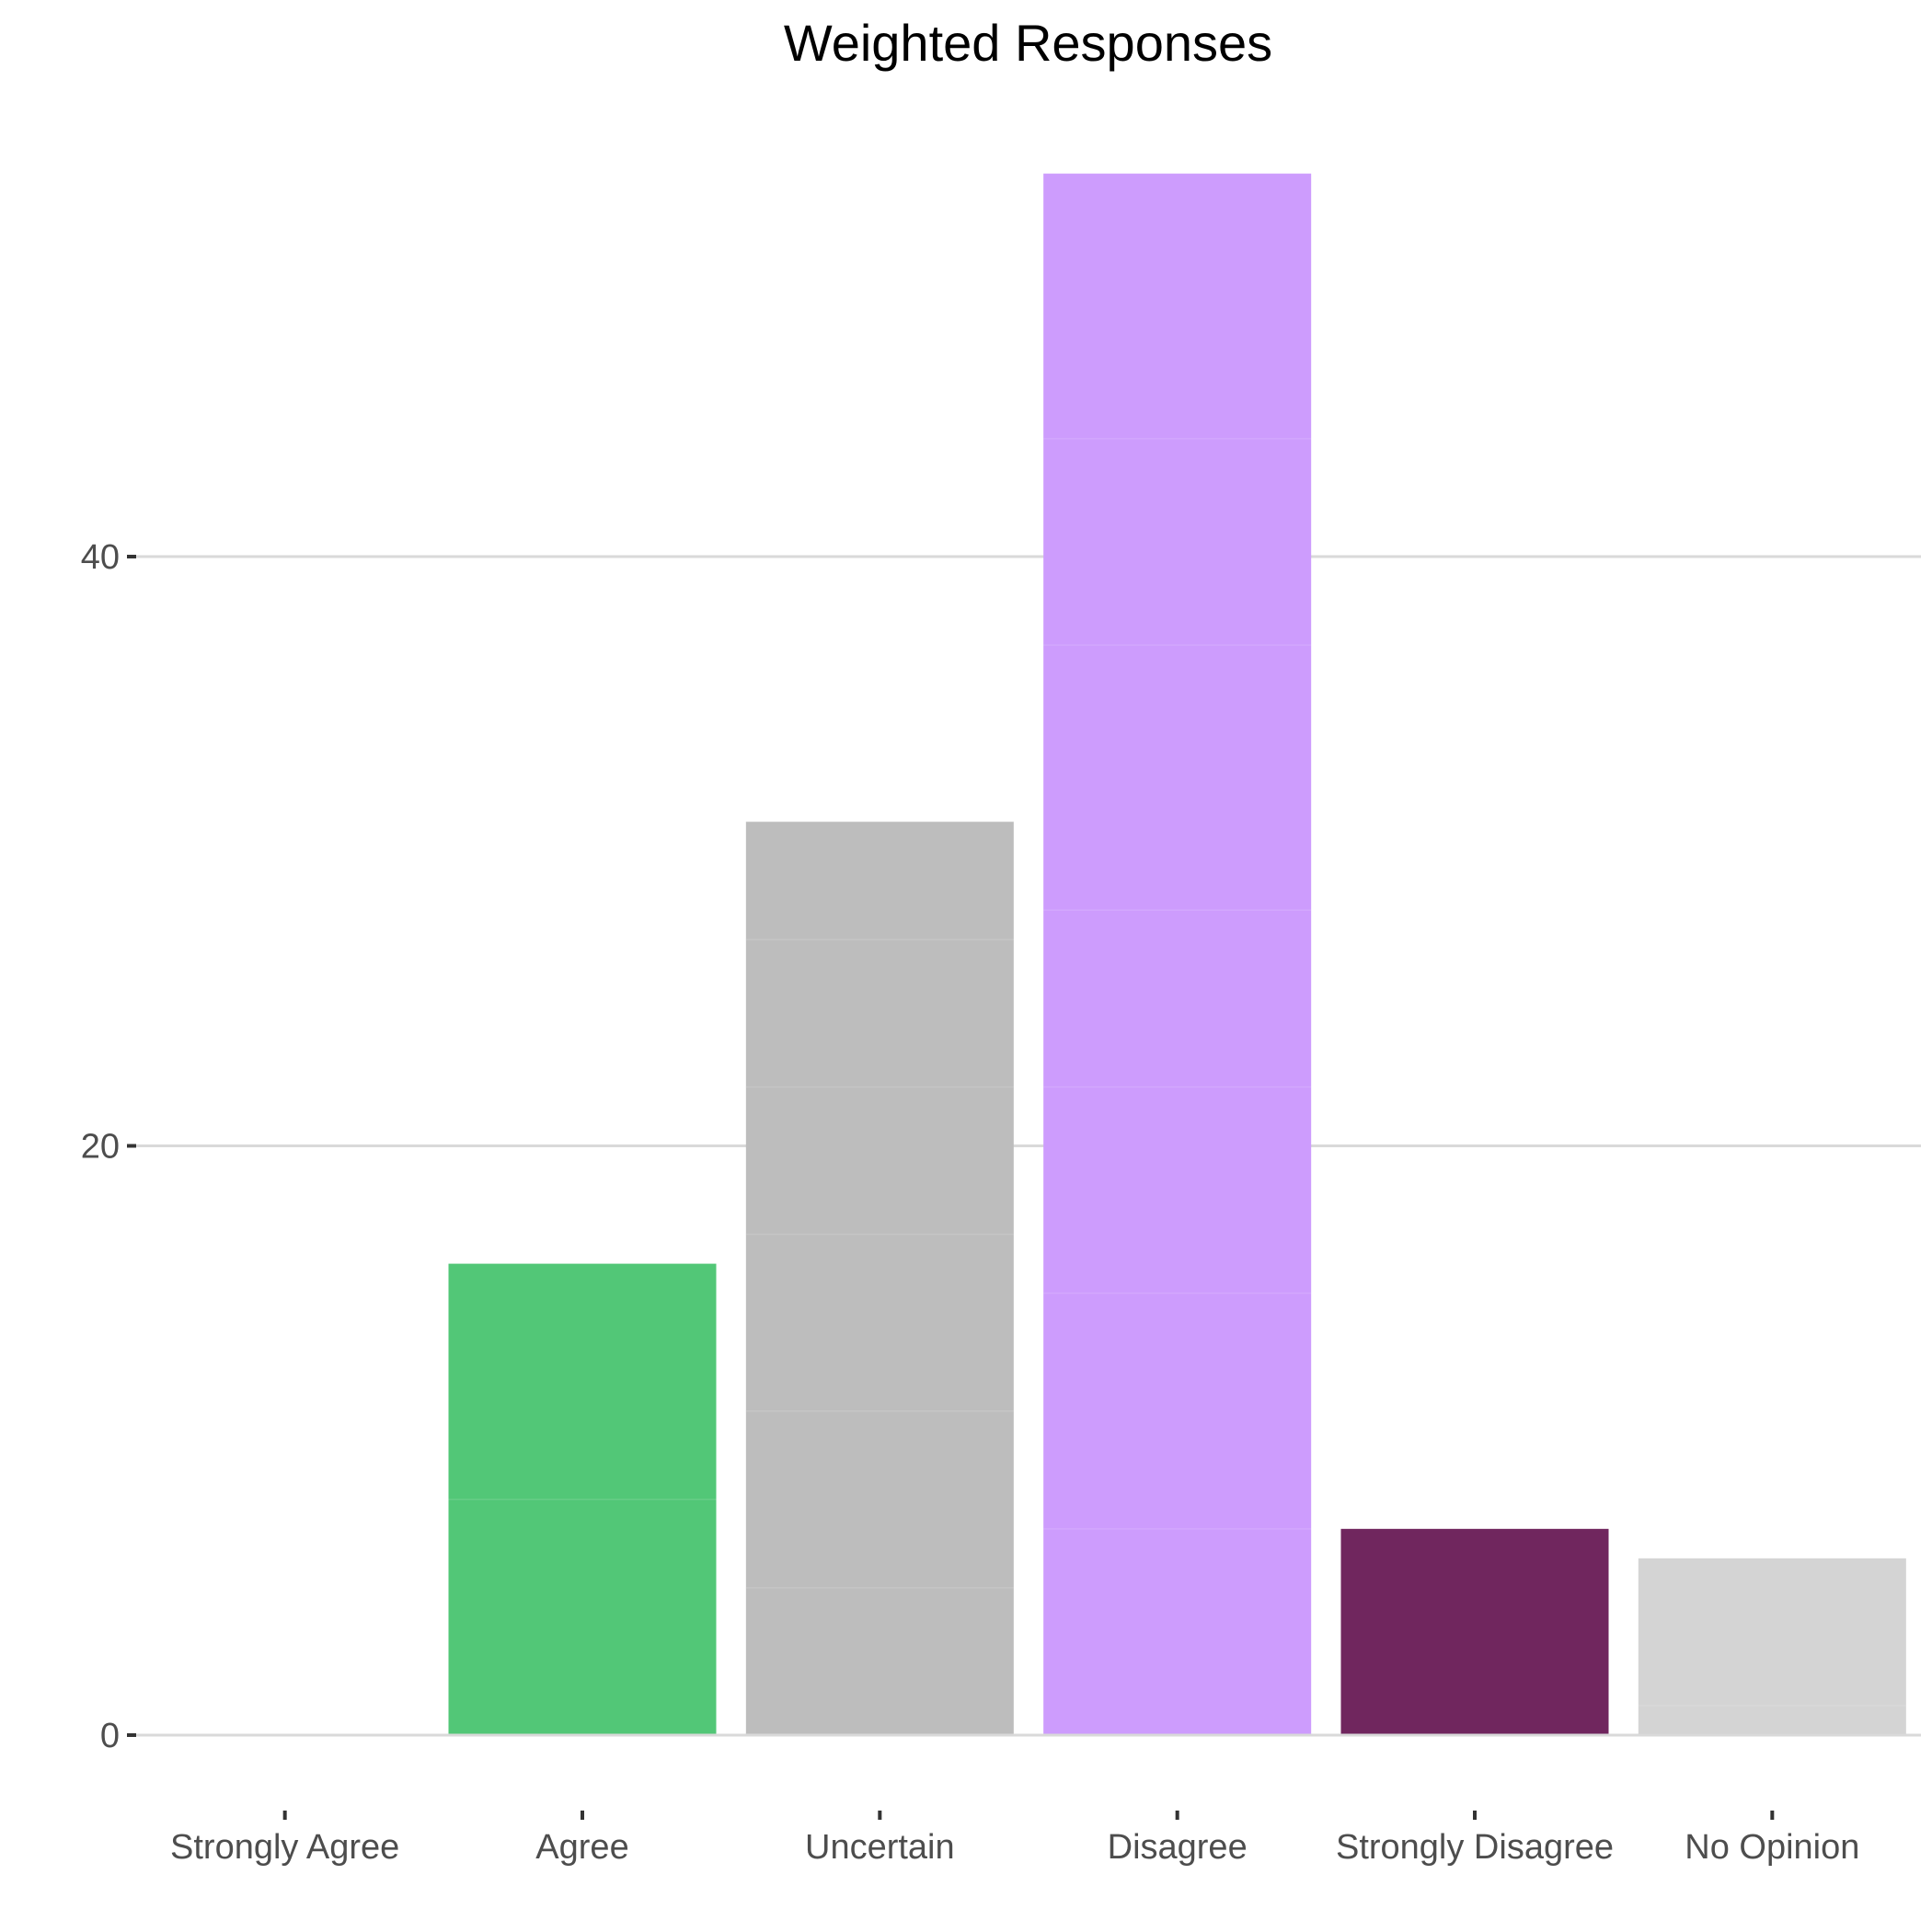 This screenshot has width=1932, height=1932. Describe the element at coordinates (1475, 1847) in the screenshot. I see `x-tick-label: Strongly Disagree` at that location.